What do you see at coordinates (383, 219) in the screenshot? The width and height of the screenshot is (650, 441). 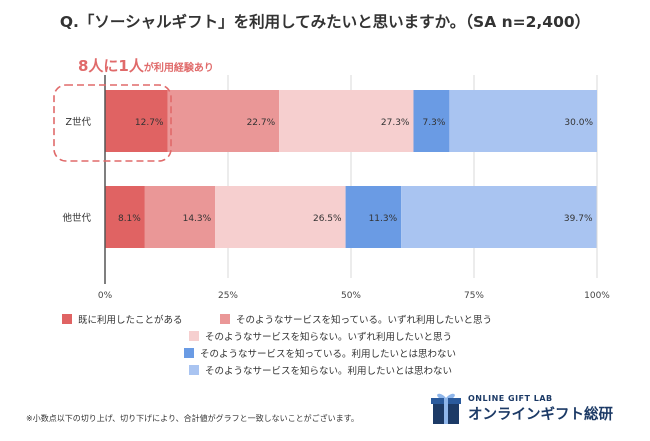 I see `data-label: 11.3%` at bounding box center [383, 219].